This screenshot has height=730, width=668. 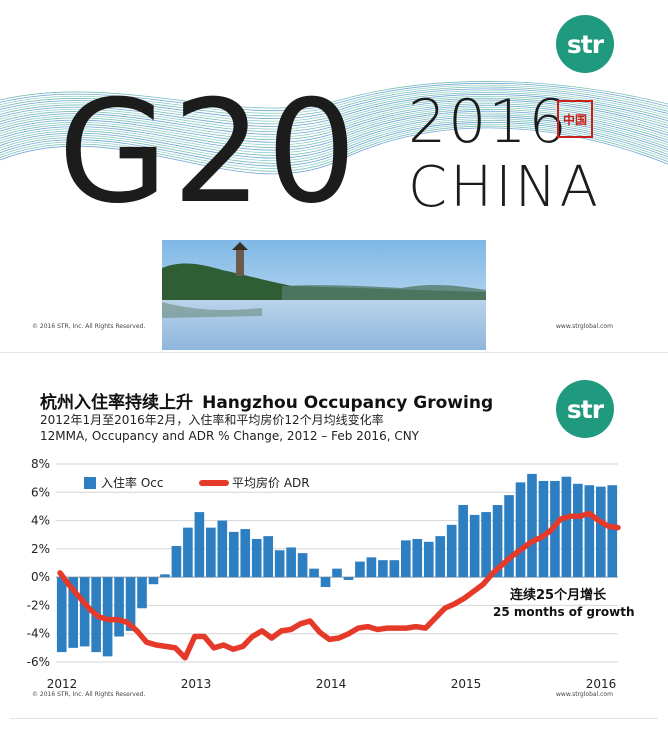 I want to click on y-tick-label: 0%, so click(x=40, y=577).